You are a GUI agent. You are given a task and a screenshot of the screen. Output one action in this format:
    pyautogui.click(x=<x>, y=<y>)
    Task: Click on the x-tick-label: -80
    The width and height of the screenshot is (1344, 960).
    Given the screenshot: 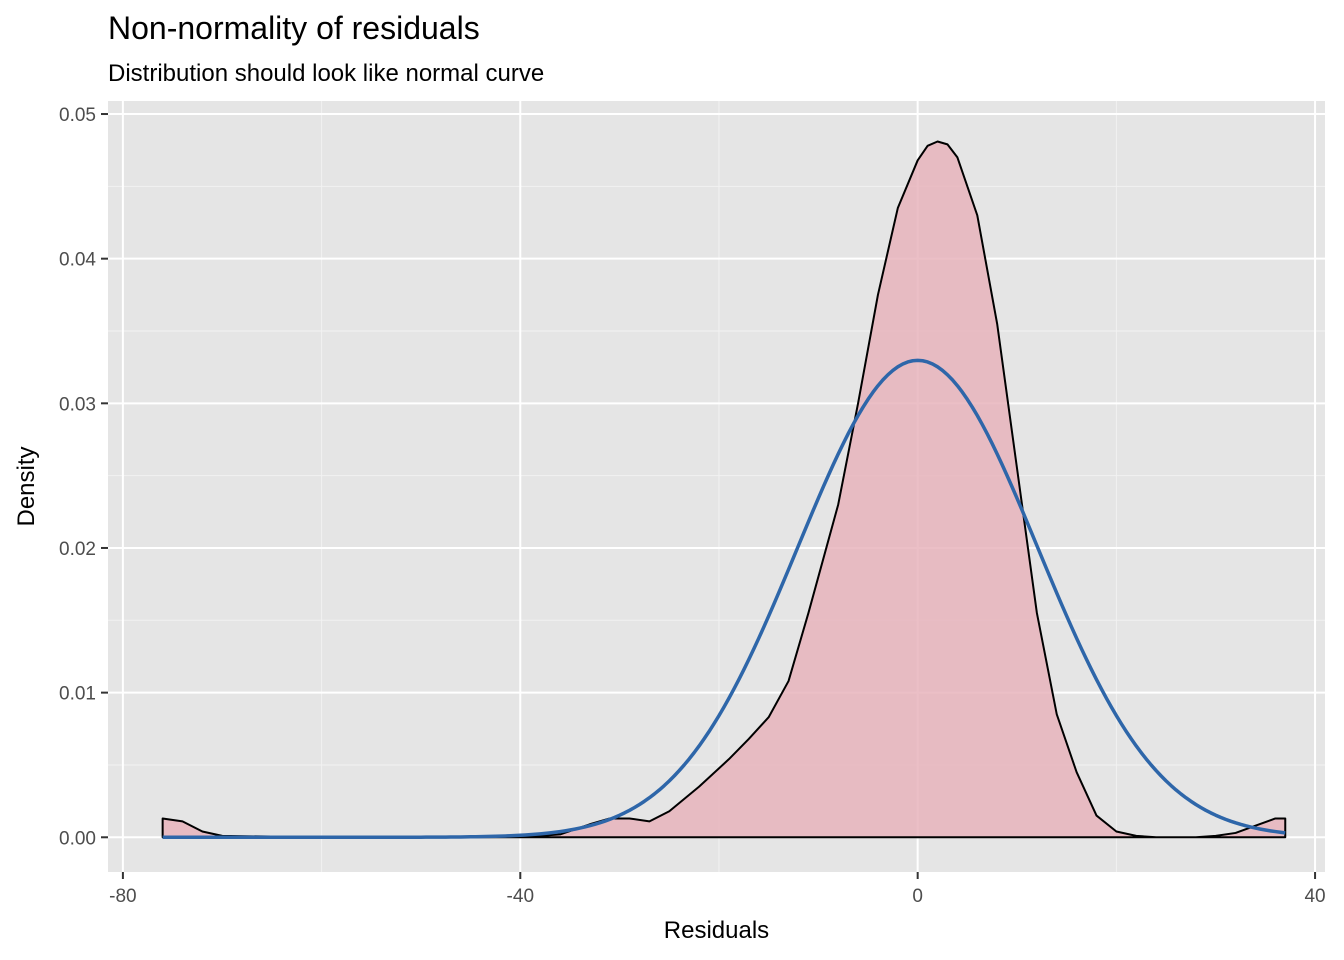 What is the action you would take?
    pyautogui.click(x=122, y=896)
    